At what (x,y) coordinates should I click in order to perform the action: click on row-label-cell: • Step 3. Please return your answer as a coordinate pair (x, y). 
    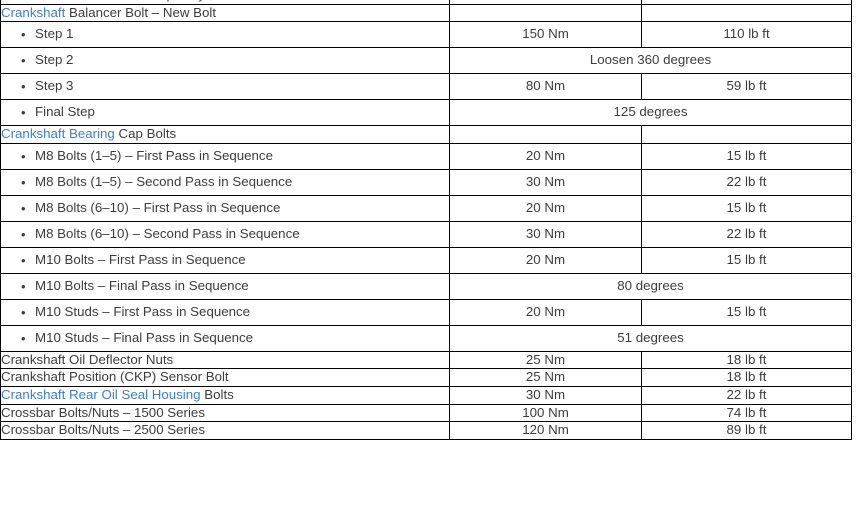
    Looking at the image, I should click on (225, 87).